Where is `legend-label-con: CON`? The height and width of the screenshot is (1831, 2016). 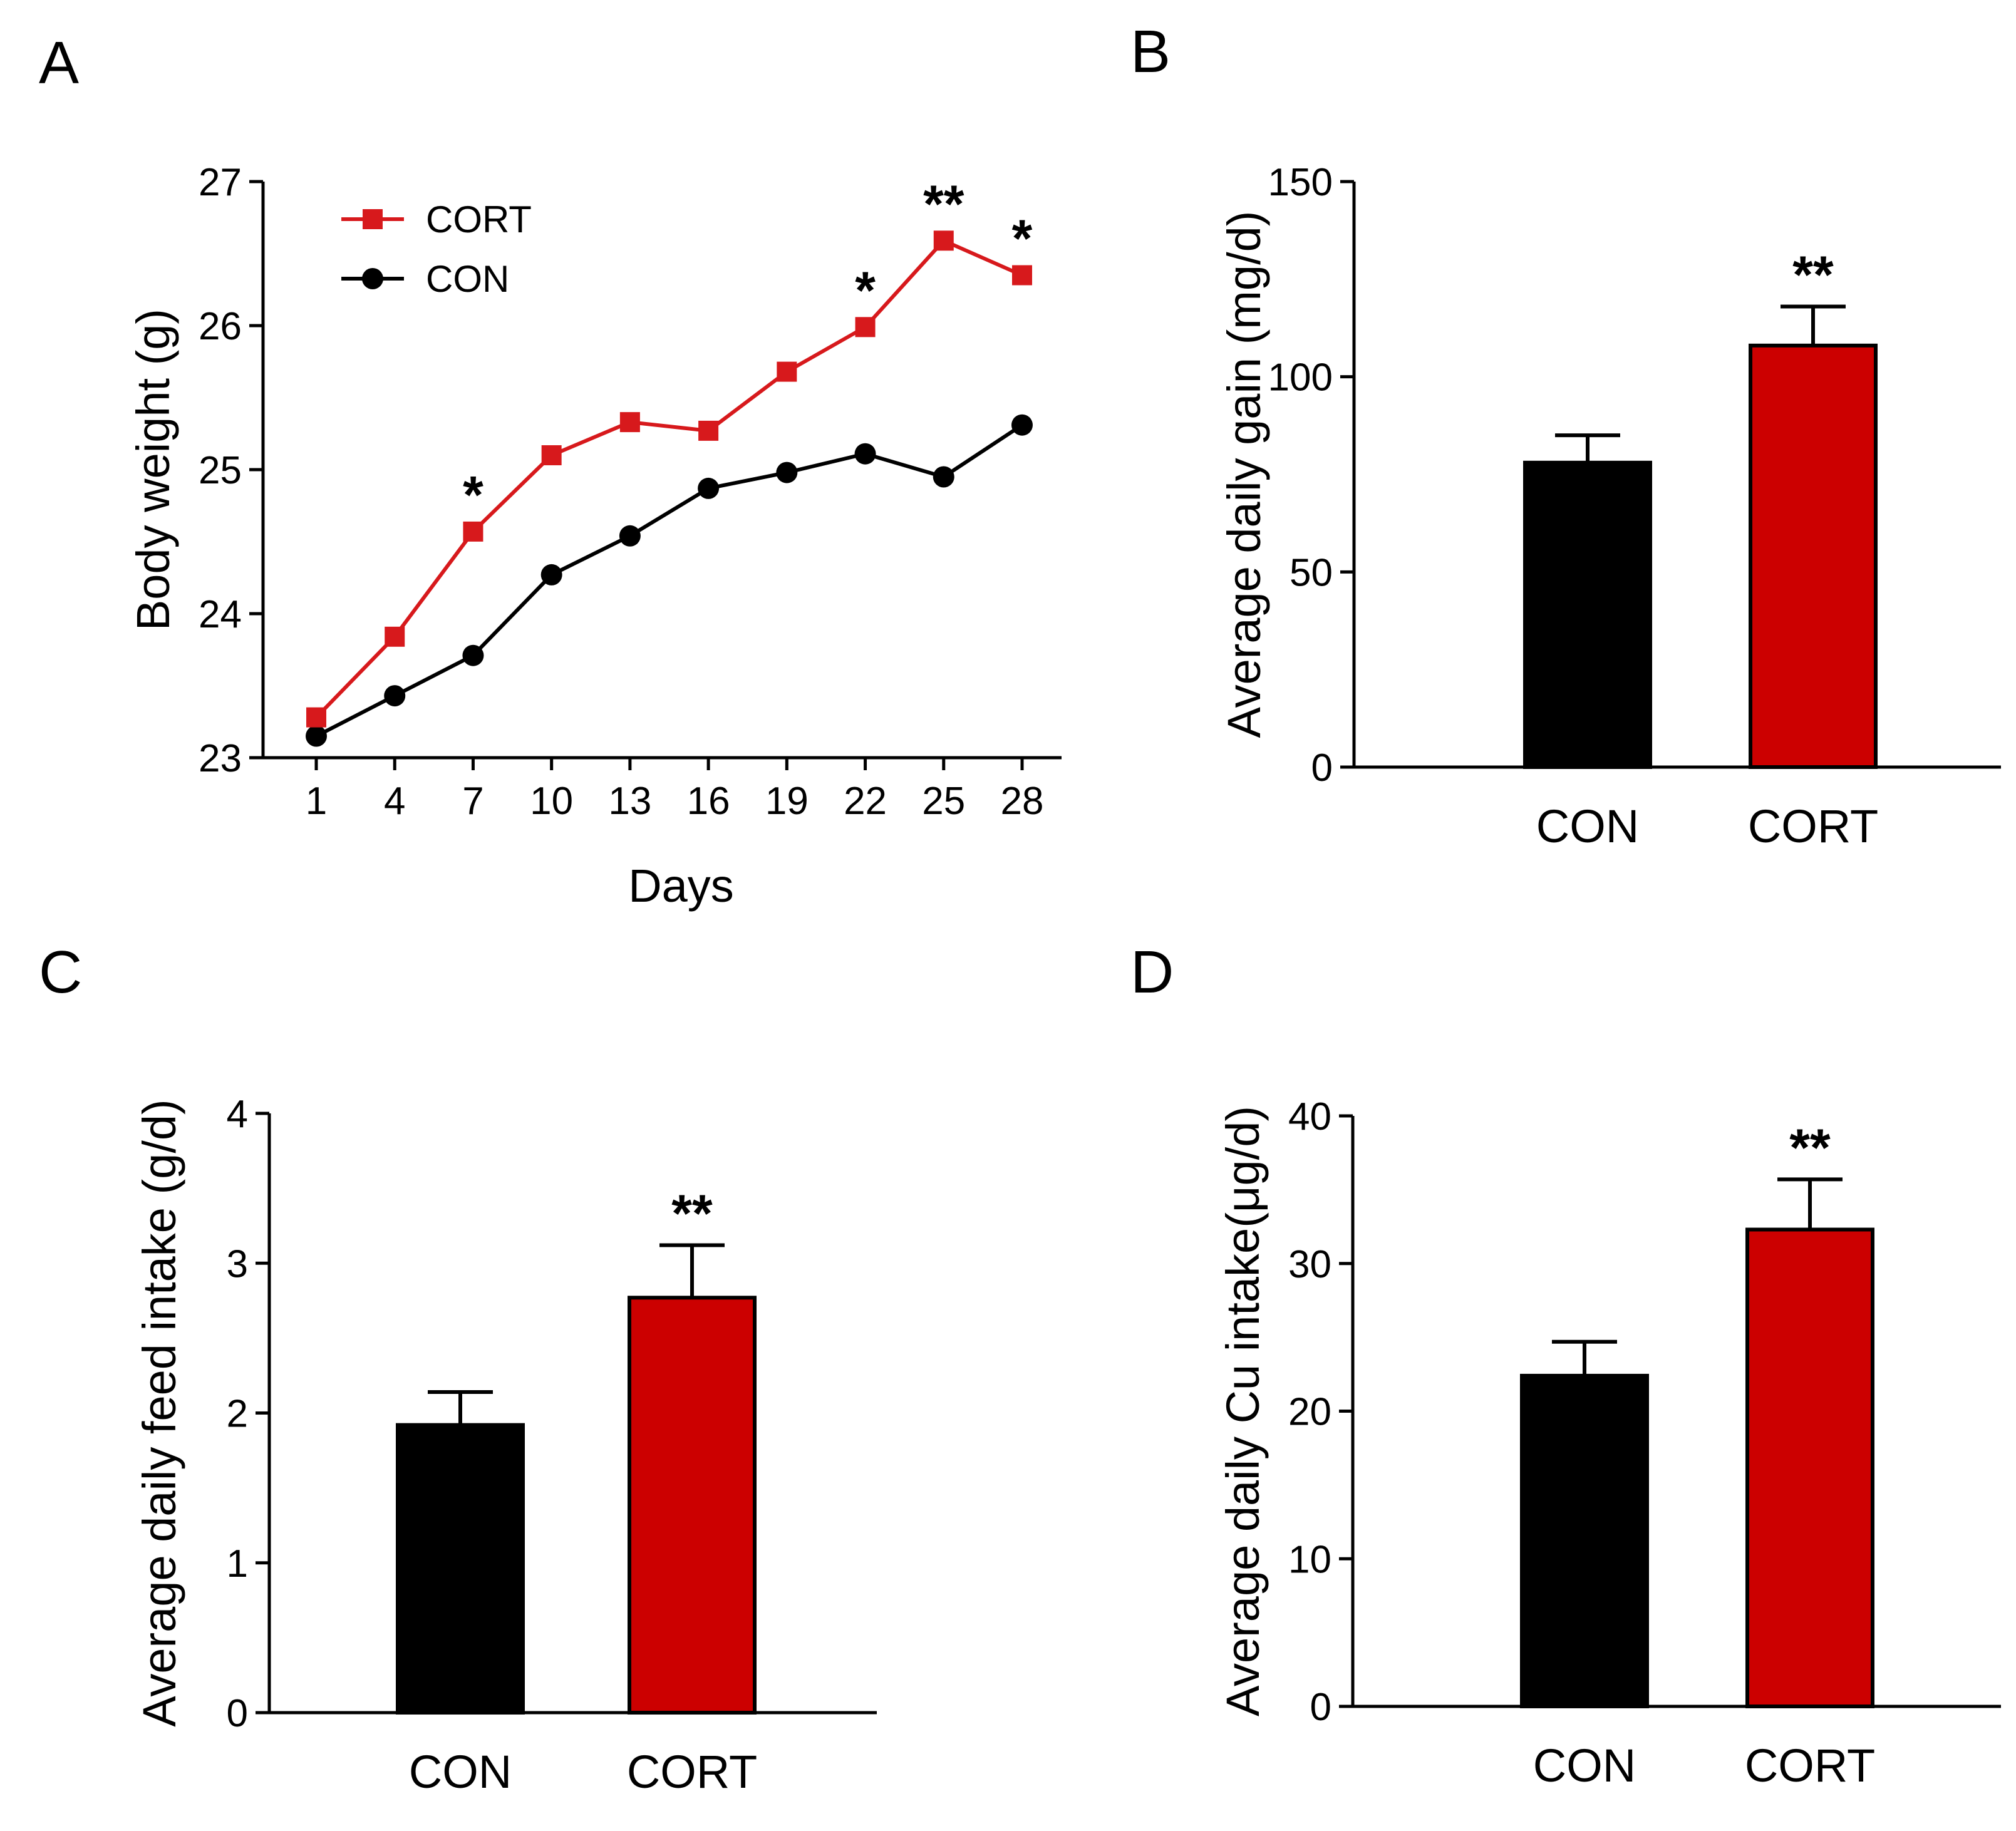
legend-label-con: CON is located at coordinates (467, 279).